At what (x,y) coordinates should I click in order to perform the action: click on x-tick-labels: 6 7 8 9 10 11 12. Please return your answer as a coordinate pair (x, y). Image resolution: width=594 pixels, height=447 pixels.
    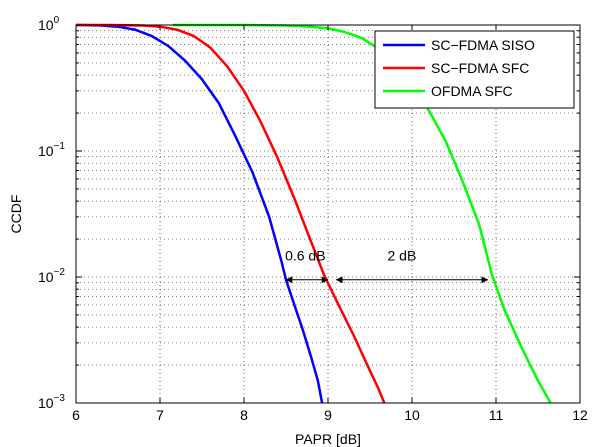
    Looking at the image, I should click on (330, 415).